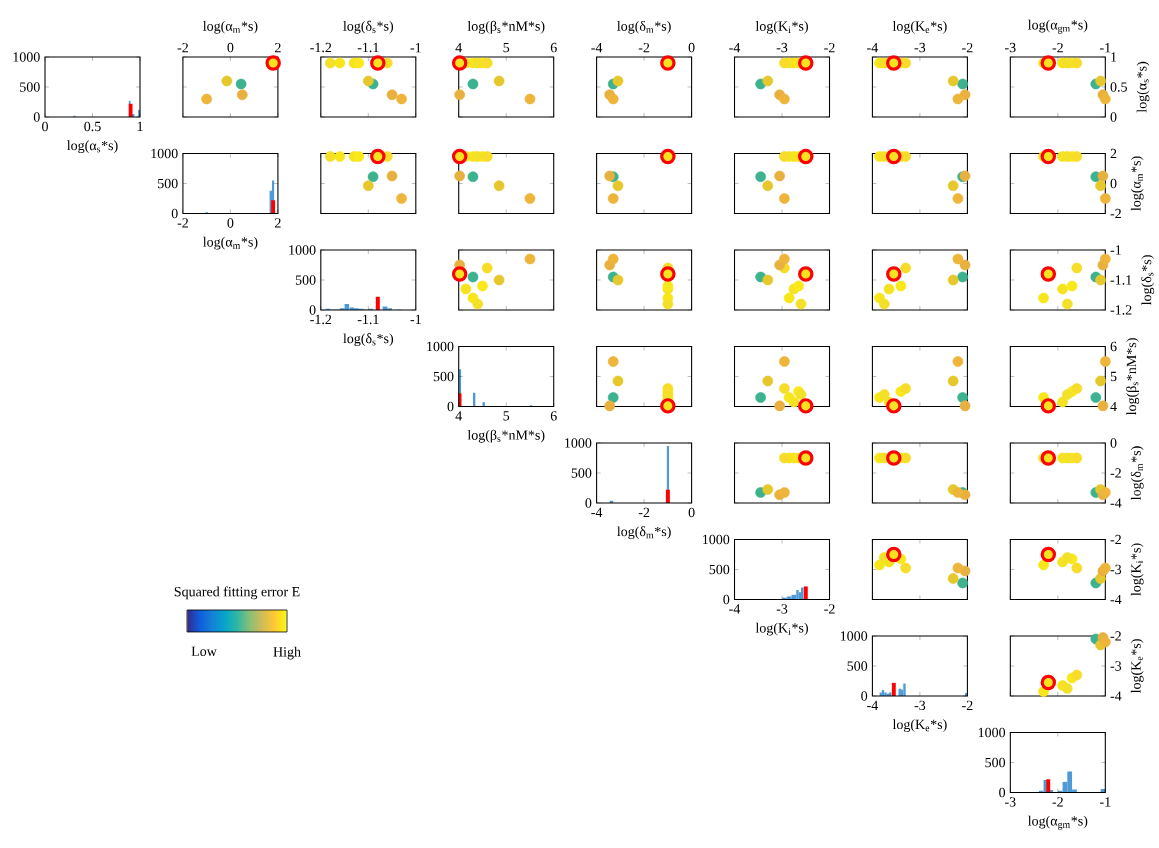  What do you see at coordinates (1113, 376) in the screenshot?
I see `y-tick-label: 5` at bounding box center [1113, 376].